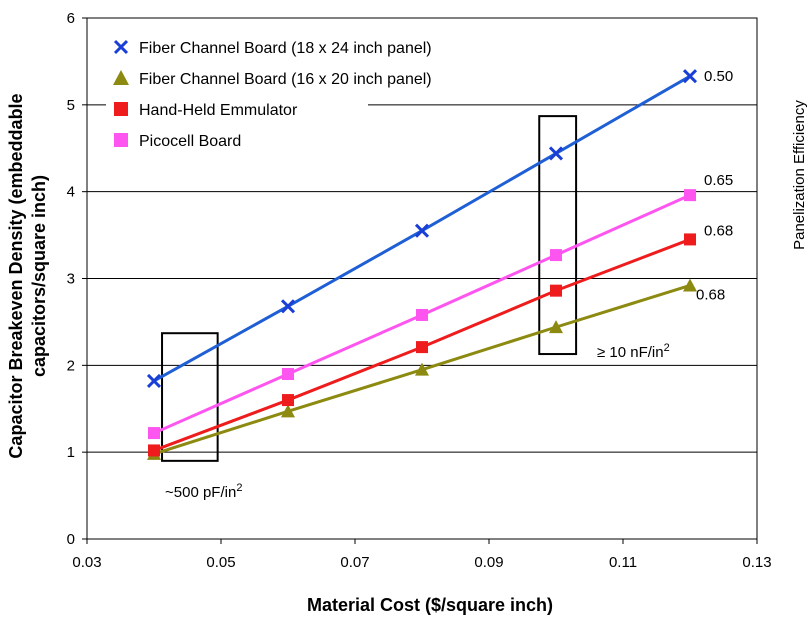 This screenshot has height=619, width=812. What do you see at coordinates (71, 365) in the screenshot?
I see `y-tick-label: 2` at bounding box center [71, 365].